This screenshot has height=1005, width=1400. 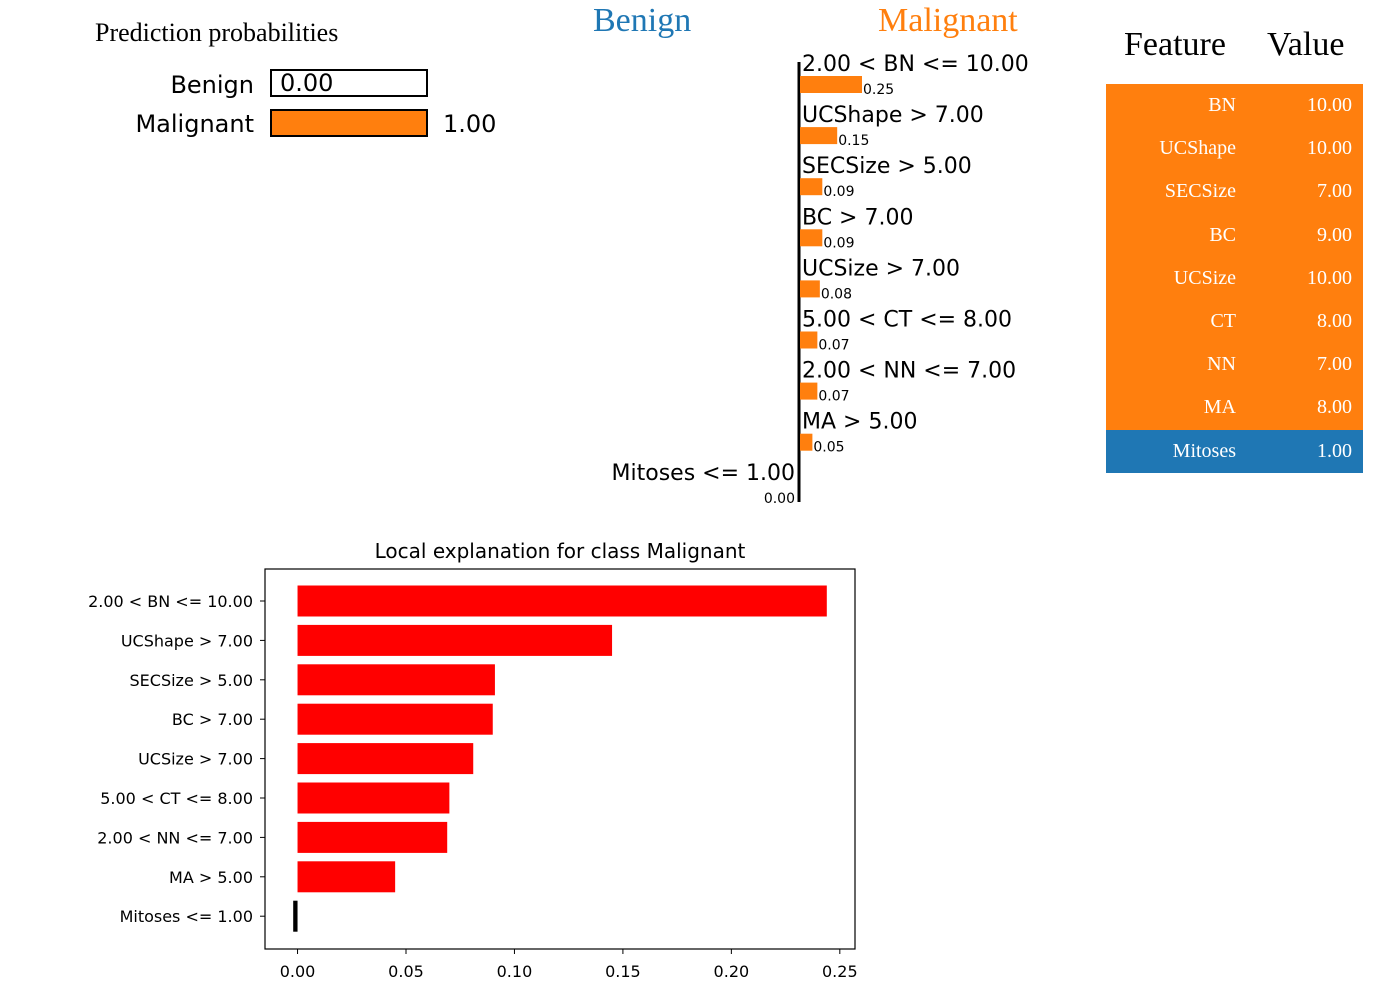 What do you see at coordinates (212, 719) in the screenshot?
I see `local-ytick-label: BC > 7.00` at bounding box center [212, 719].